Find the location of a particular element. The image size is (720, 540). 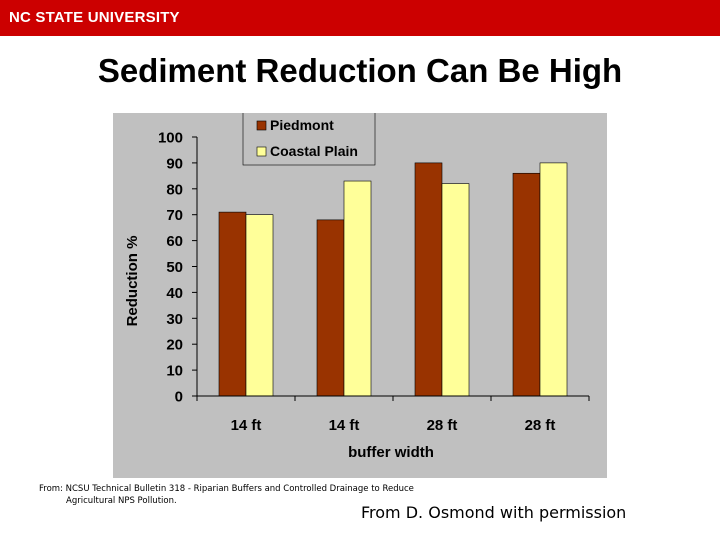

y-tick-label: 80 is located at coordinates (174, 189).